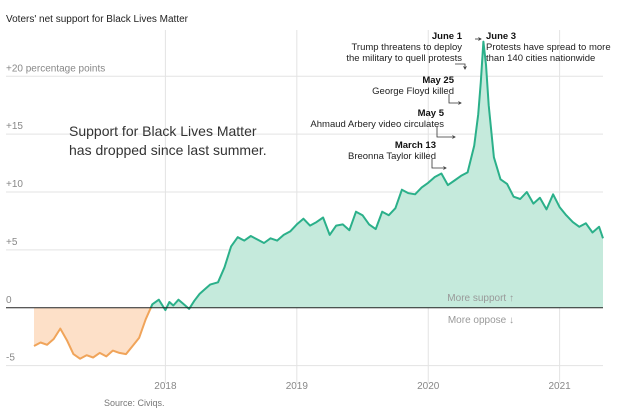  What do you see at coordinates (428, 386) in the screenshot?
I see `x-tick-label: 2020` at bounding box center [428, 386].